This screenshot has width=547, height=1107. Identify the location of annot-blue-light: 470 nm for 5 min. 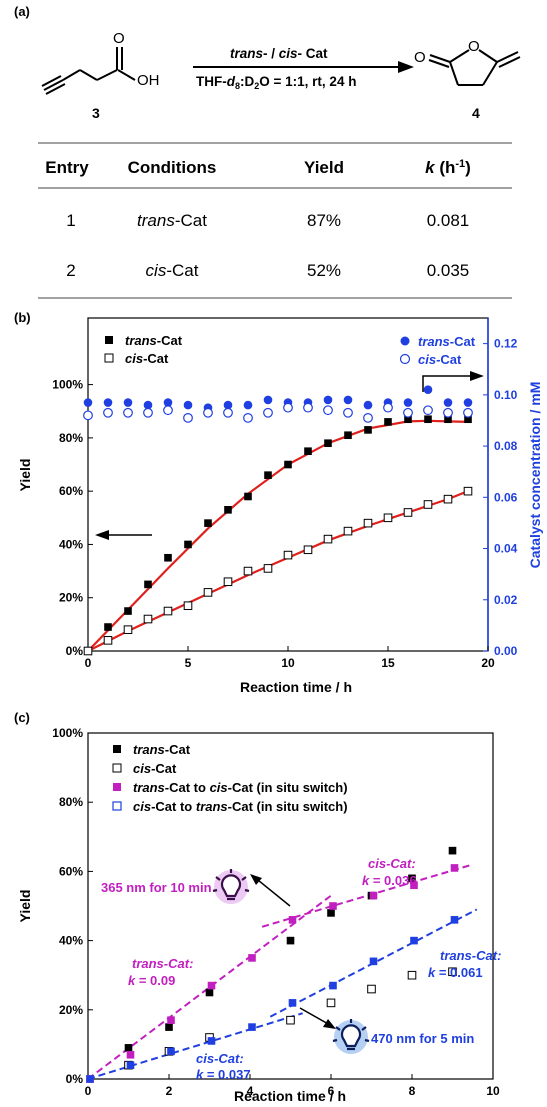
(422, 1038).